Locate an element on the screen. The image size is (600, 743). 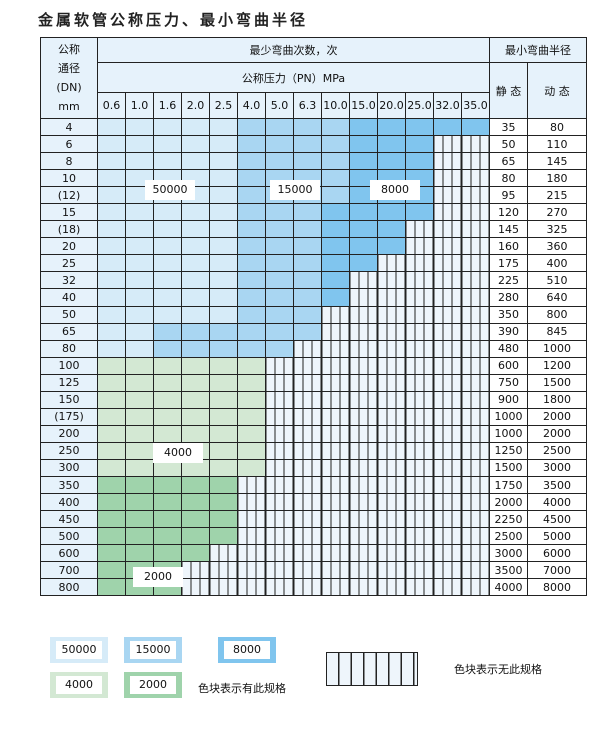
dn-label-line: 公称 is located at coordinates (69, 49).